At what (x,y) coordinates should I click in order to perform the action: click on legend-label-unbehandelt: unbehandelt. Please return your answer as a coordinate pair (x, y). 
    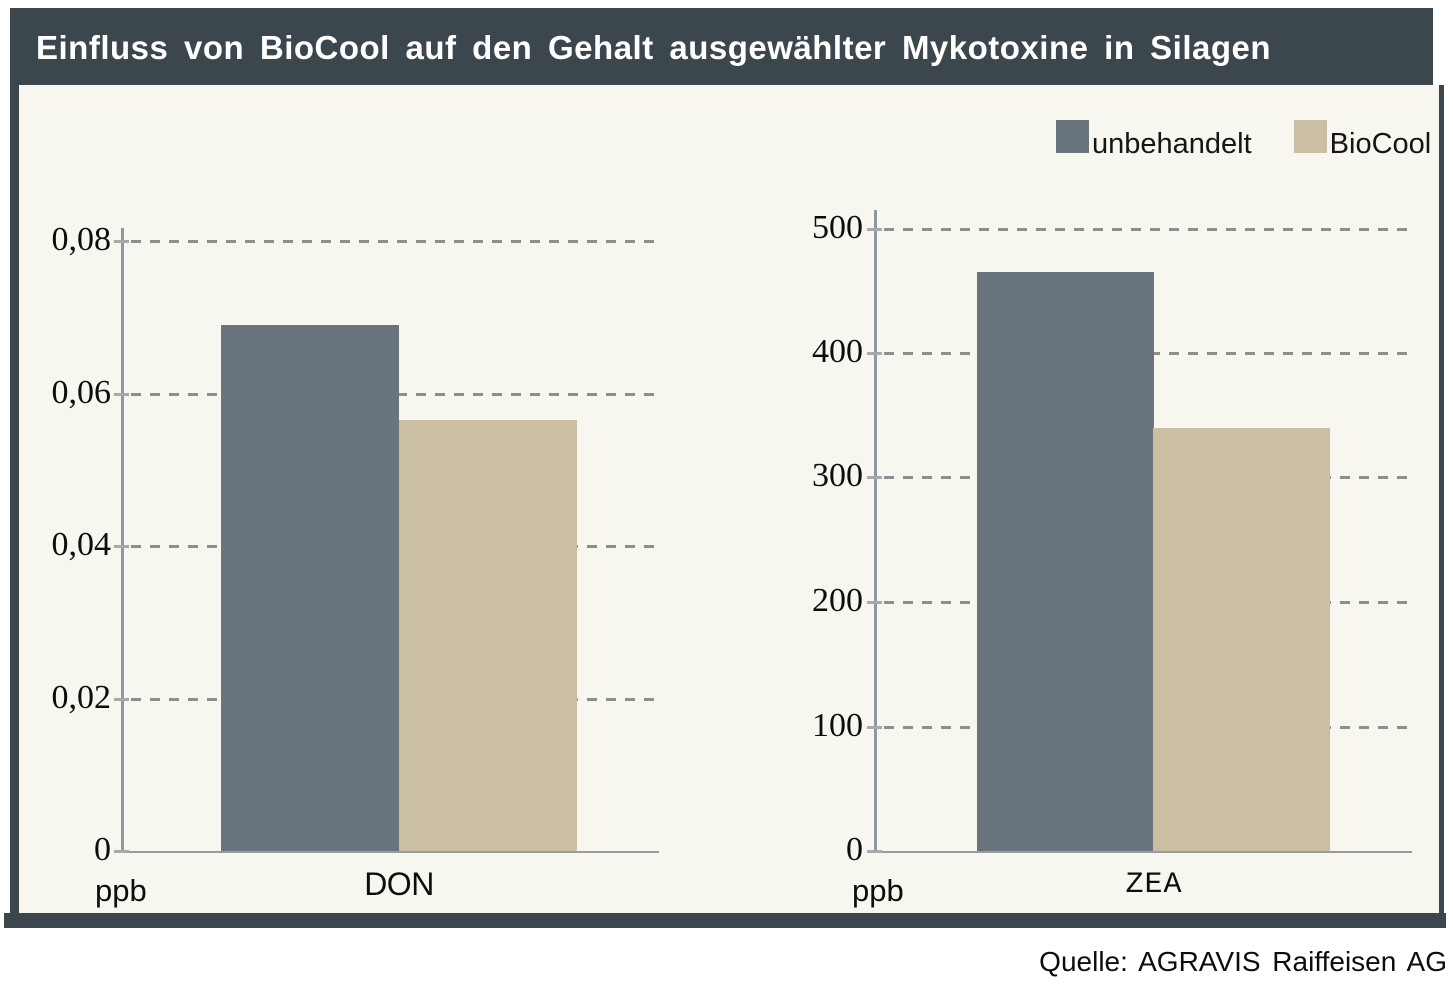
    Looking at the image, I should click on (1172, 144).